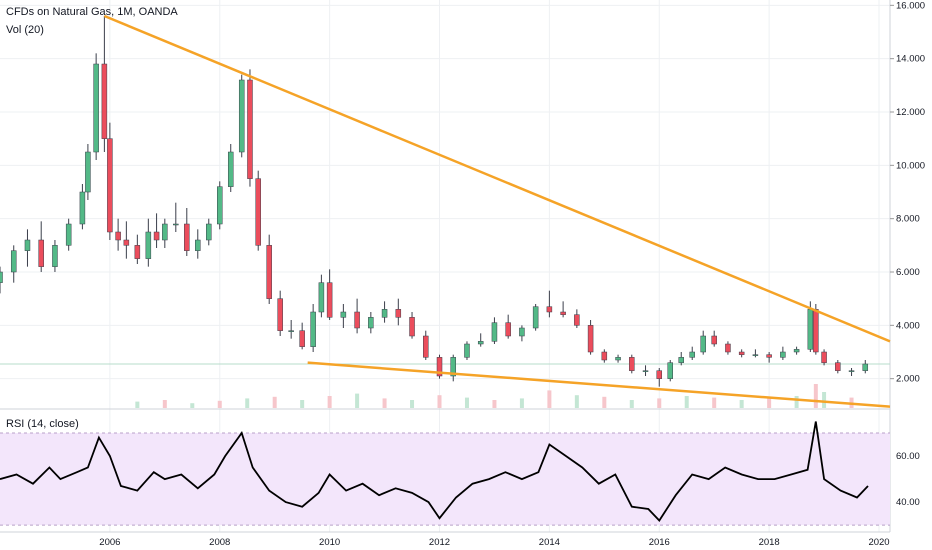 The height and width of the screenshot is (550, 932). What do you see at coordinates (908, 379) in the screenshot?
I see `y-tick-label: 2.000` at bounding box center [908, 379].